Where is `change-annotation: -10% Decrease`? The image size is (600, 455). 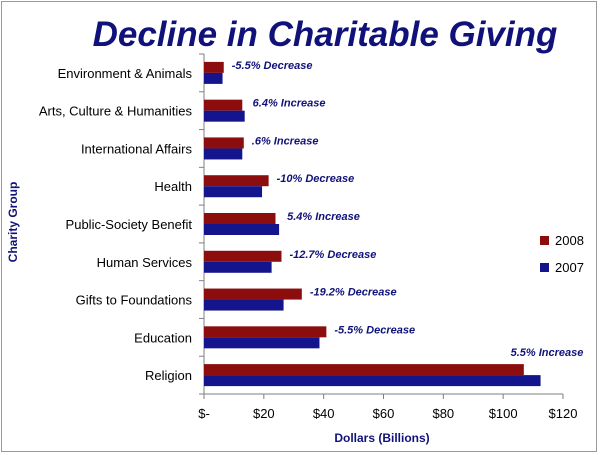 change-annotation: -10% Decrease is located at coordinates (316, 179).